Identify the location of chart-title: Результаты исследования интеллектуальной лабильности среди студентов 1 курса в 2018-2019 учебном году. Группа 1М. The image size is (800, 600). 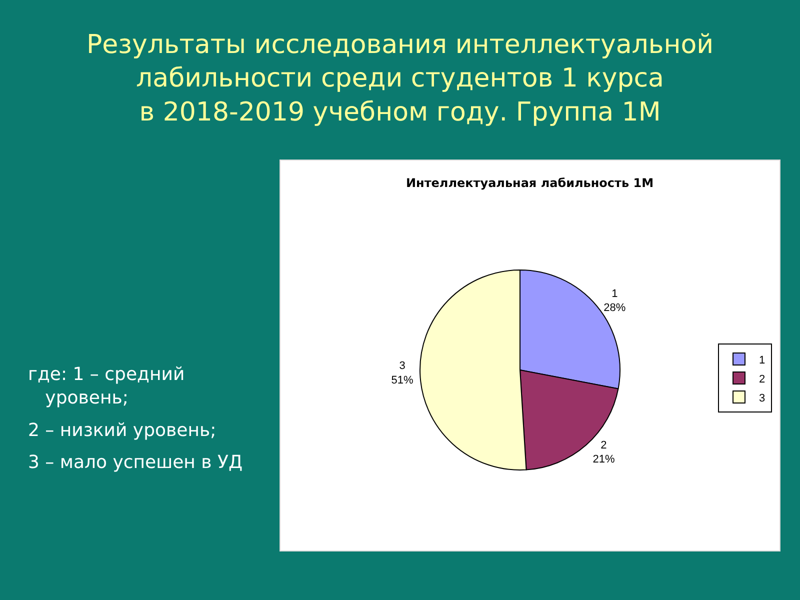
(400, 79).